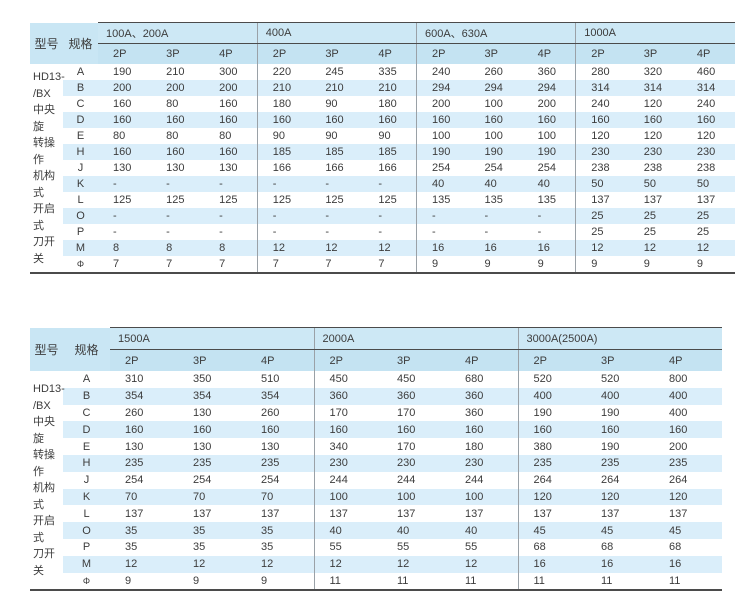 The image size is (750, 591). Describe the element at coordinates (125, 88) in the screenshot. I see `dimension-value: 200` at that location.